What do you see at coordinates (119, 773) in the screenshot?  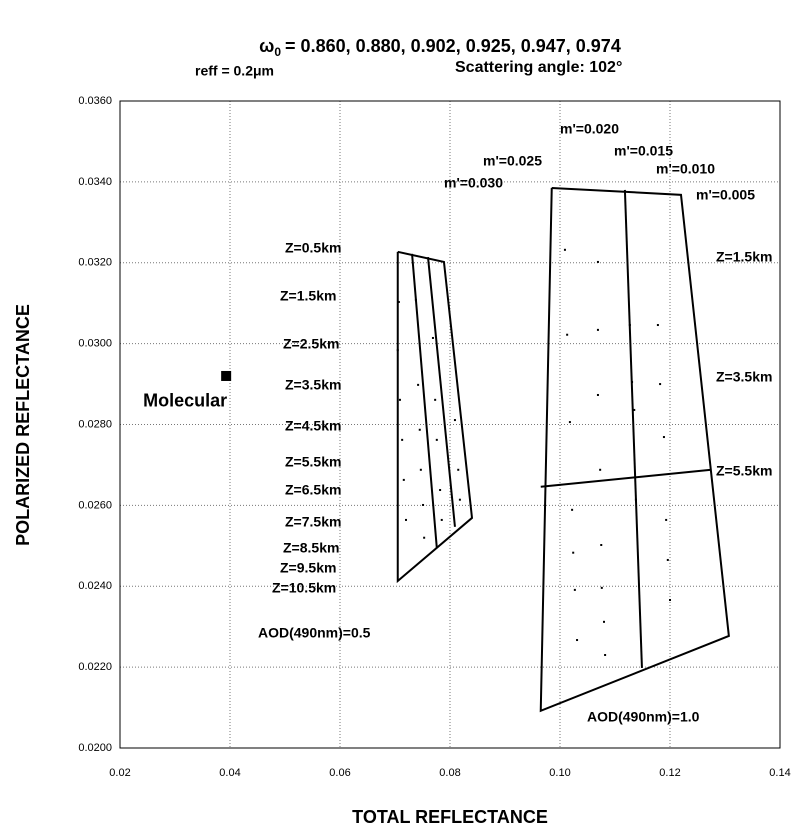 I see `x-tick-label: 0.02` at bounding box center [119, 773].